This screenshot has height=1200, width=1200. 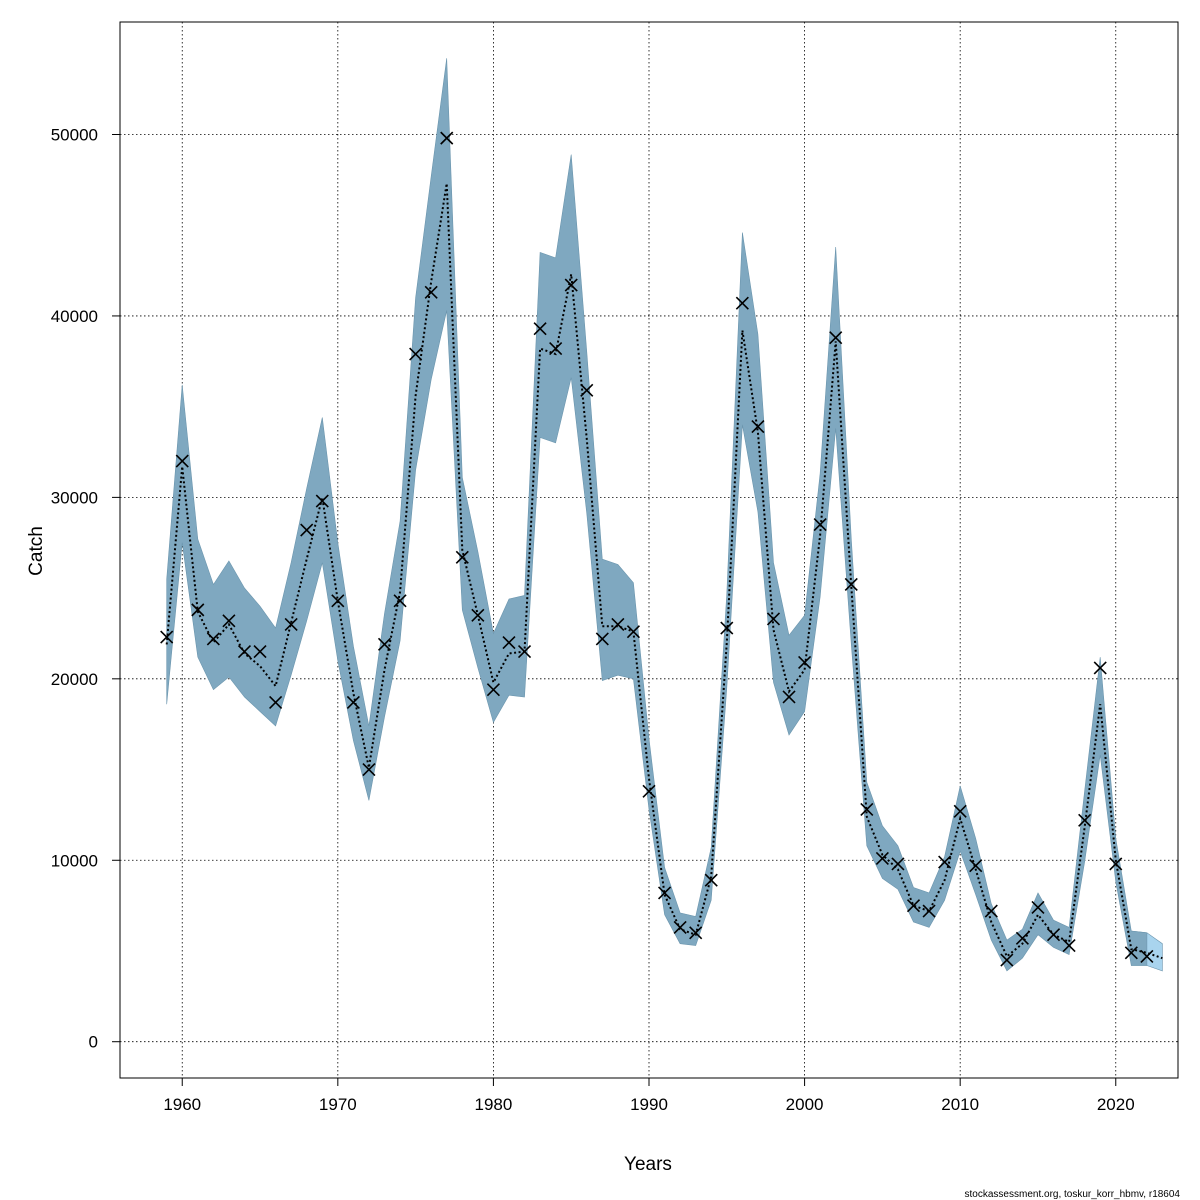 I want to click on y-tick-label: 10000, so click(x=74, y=860).